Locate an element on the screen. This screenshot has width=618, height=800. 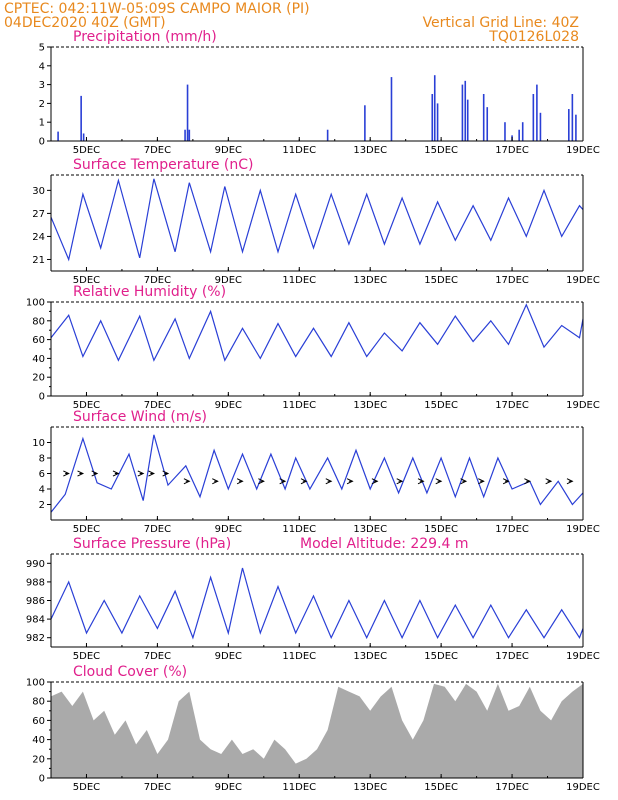
panel-title-temperature: Surface Temperature (nC) is located at coordinates (163, 165).